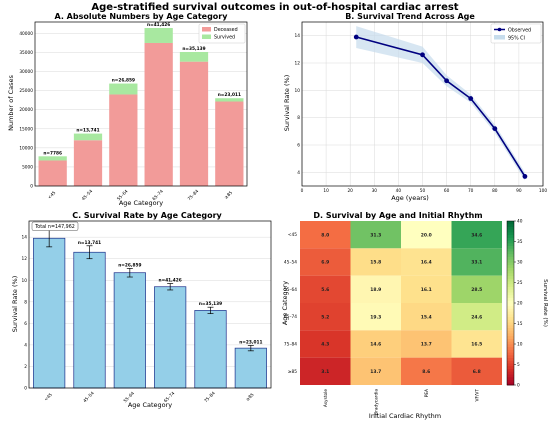 The width and height of the screenshot is (550, 422). What do you see at coordinates (123, 81) in the screenshot?
I see `bar-annotation: n=26,859` at bounding box center [123, 81].